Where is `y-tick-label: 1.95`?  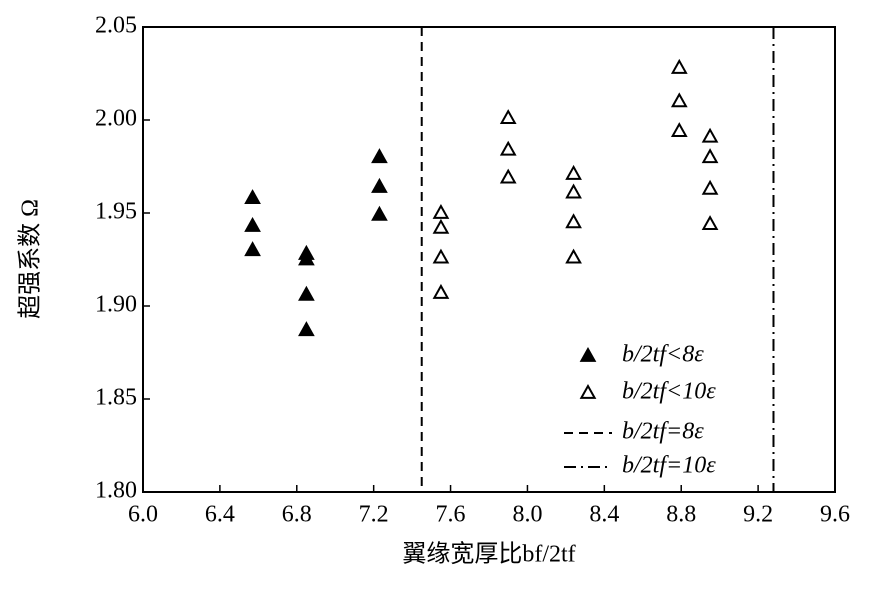 y-tick-label: 1.95 is located at coordinates (116, 212).